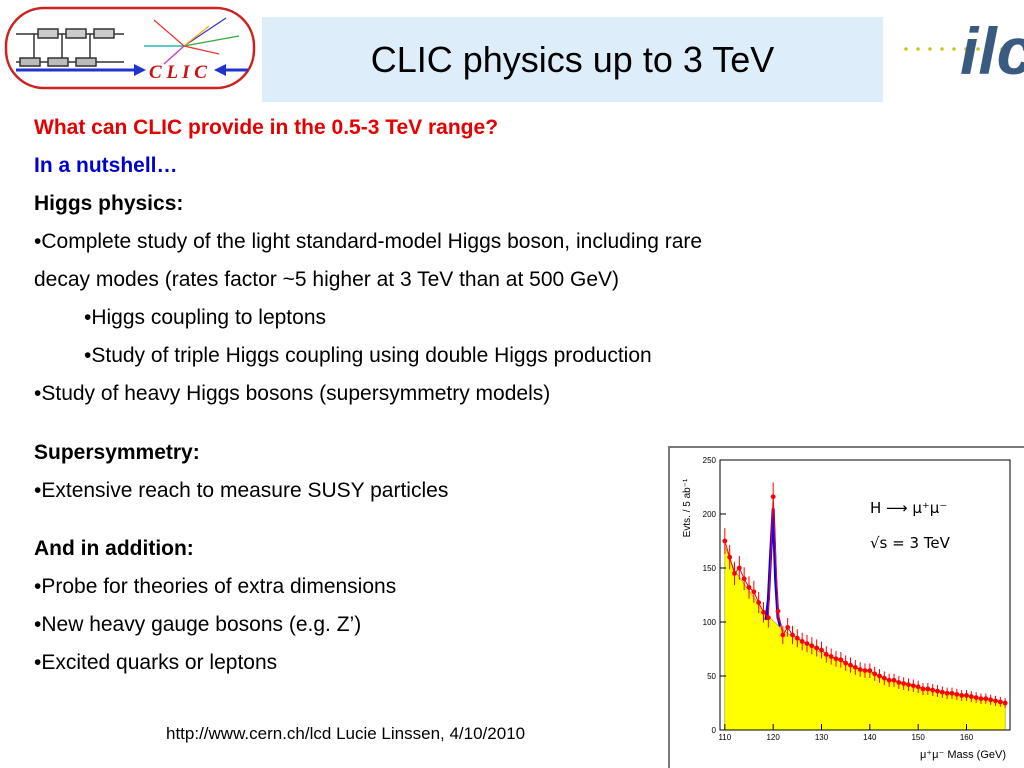 The height and width of the screenshot is (768, 1024). What do you see at coordinates (130, 48) in the screenshot?
I see `clic-logo: C L I C` at bounding box center [130, 48].